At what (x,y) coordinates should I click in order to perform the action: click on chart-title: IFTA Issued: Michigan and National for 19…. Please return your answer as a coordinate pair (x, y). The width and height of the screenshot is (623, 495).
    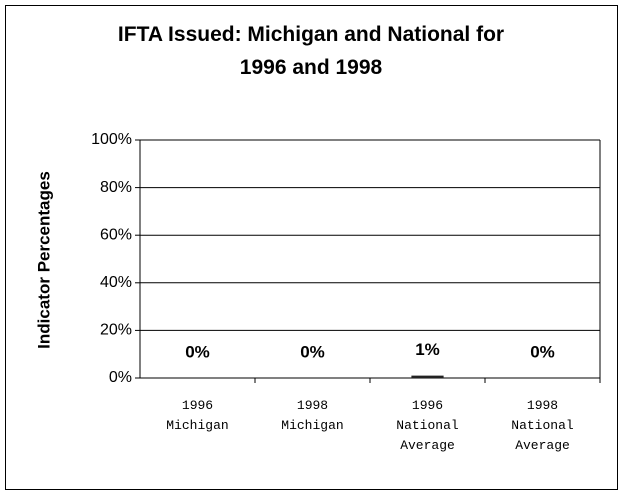
    Looking at the image, I should click on (311, 51).